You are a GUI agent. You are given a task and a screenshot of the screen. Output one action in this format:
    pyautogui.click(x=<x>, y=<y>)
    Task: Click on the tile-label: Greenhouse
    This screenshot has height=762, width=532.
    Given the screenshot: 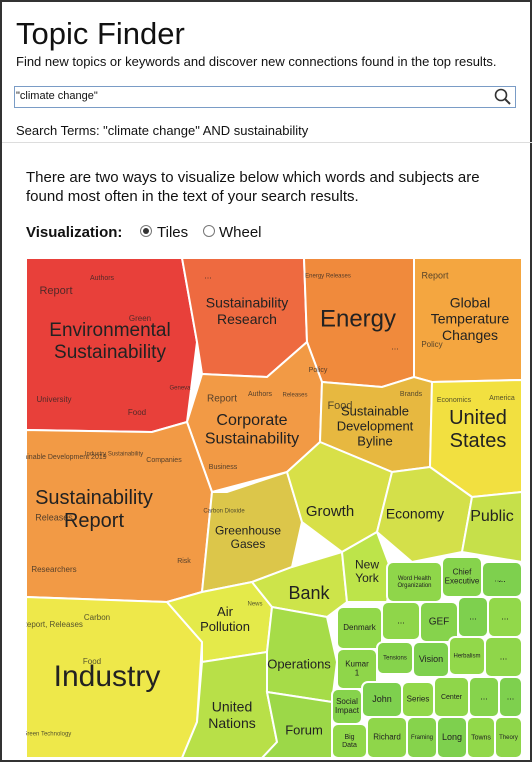 What is the action you would take?
    pyautogui.click(x=248, y=530)
    